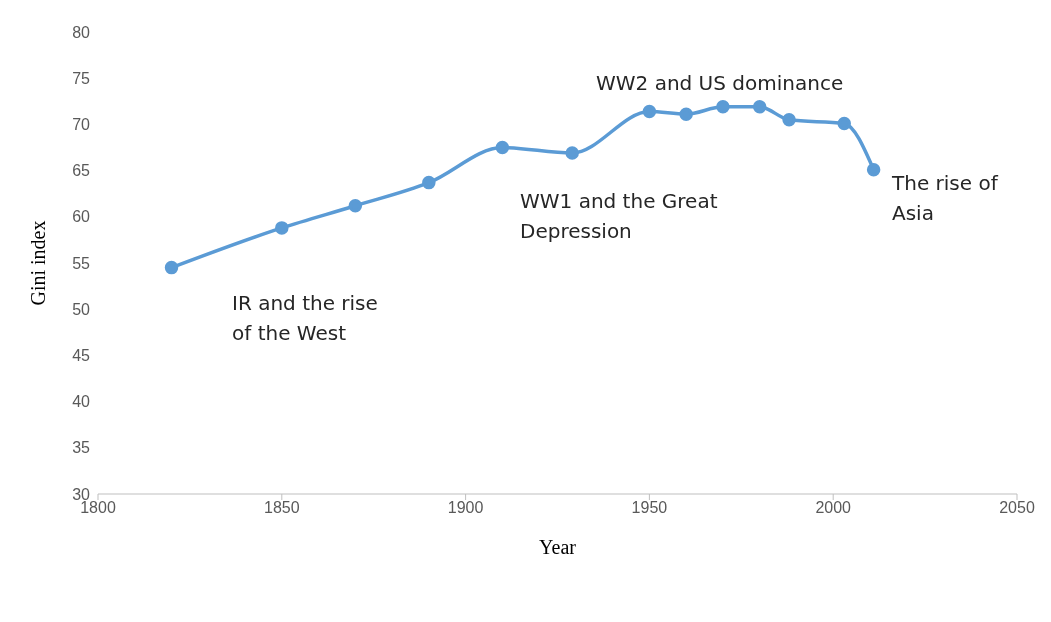  I want to click on y-tick-label: 70, so click(81, 125).